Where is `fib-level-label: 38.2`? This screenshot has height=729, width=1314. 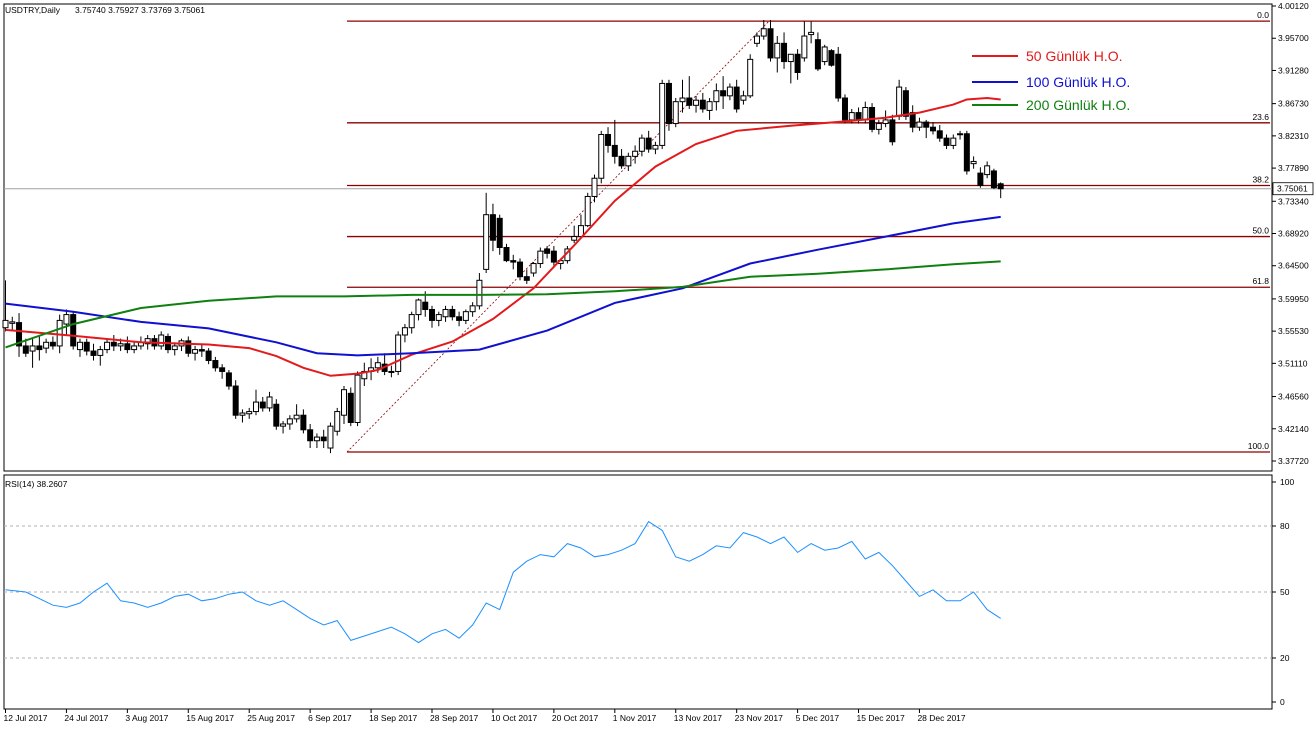 fib-level-label: 38.2 is located at coordinates (1260, 180).